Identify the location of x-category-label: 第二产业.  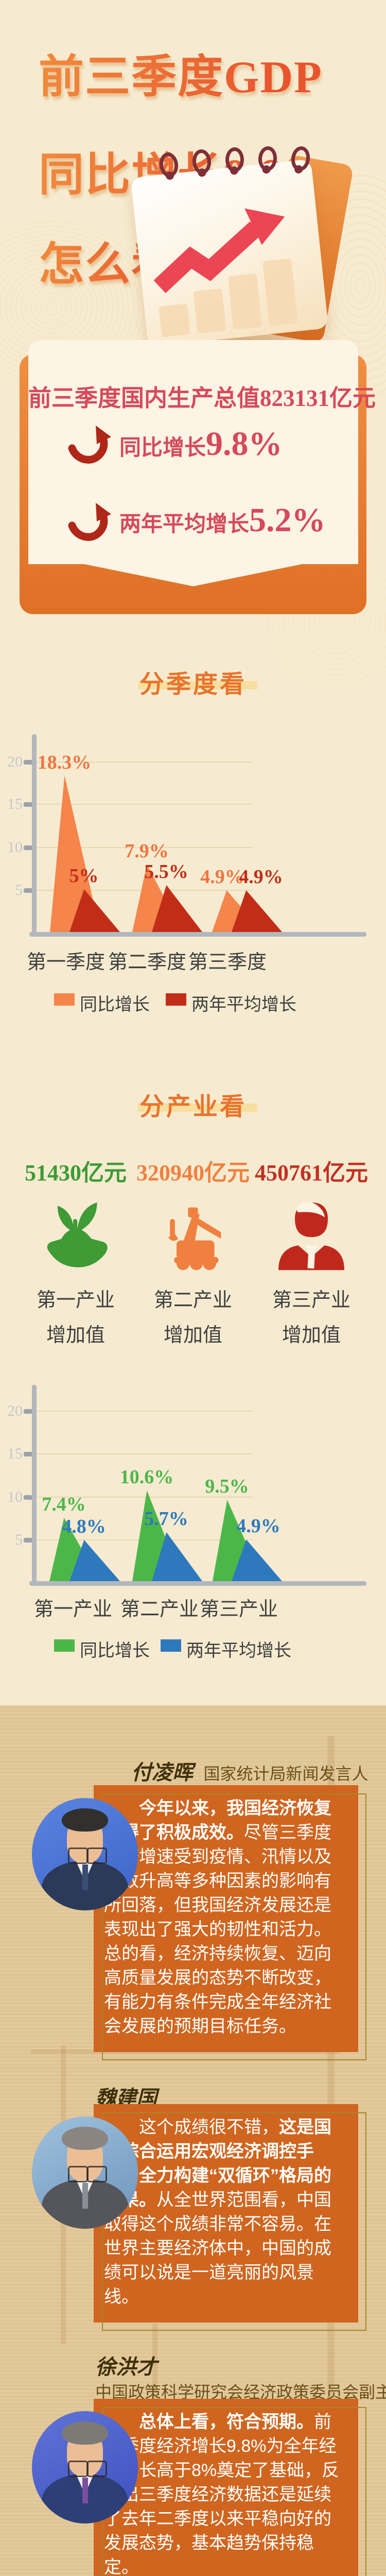
(160, 1609).